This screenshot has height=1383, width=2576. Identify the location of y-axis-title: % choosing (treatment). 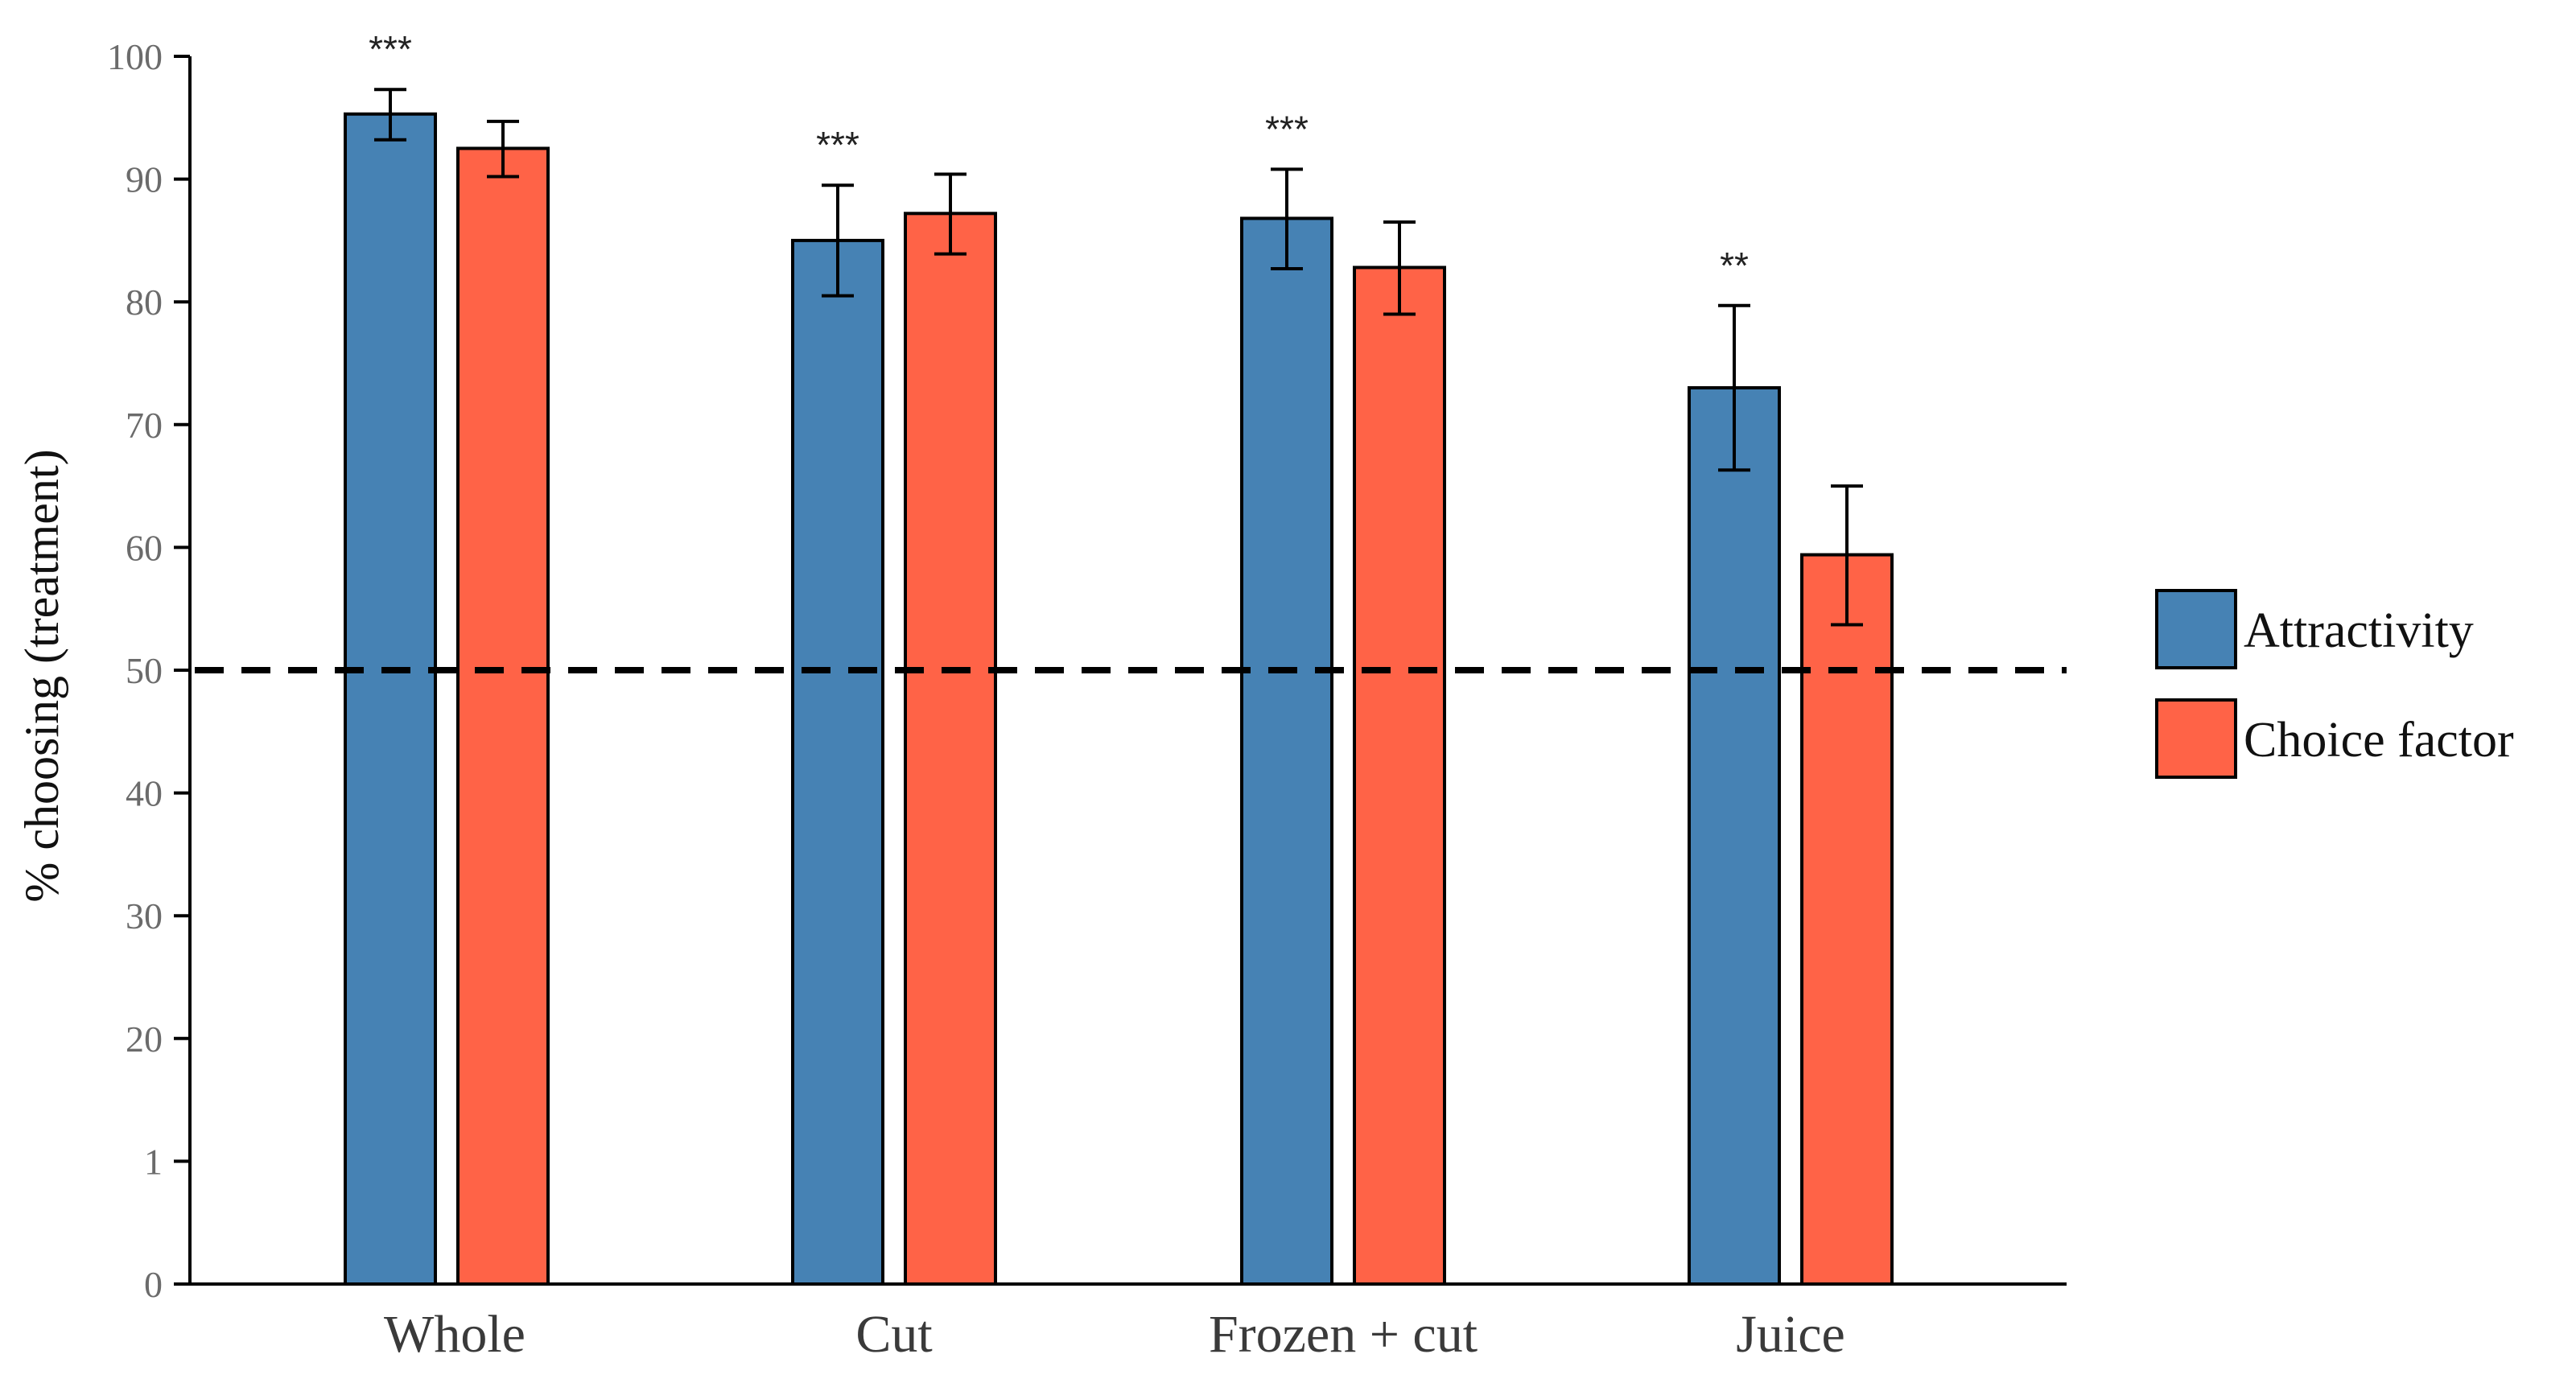
(41, 675).